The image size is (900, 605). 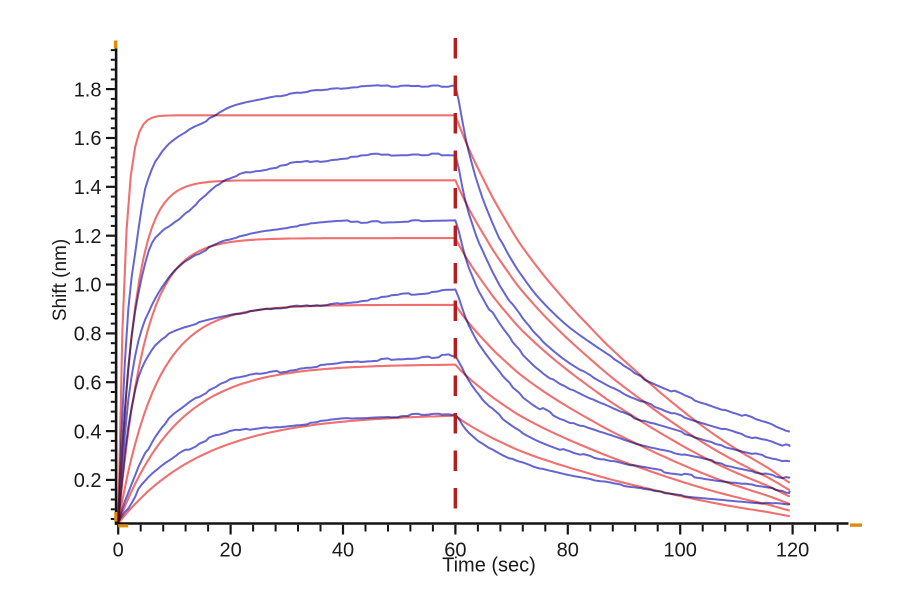 What do you see at coordinates (88, 90) in the screenshot?
I see `svg-text: 1.8` at bounding box center [88, 90].